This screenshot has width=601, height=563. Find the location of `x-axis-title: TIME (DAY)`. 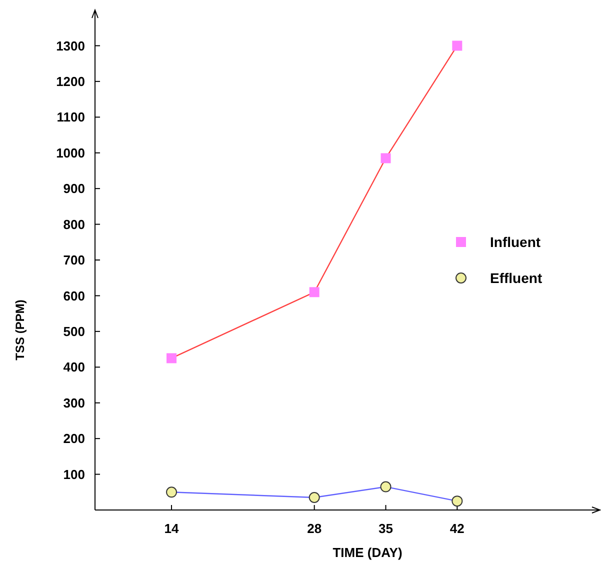

x-axis-title: TIME (DAY) is located at coordinates (367, 552).